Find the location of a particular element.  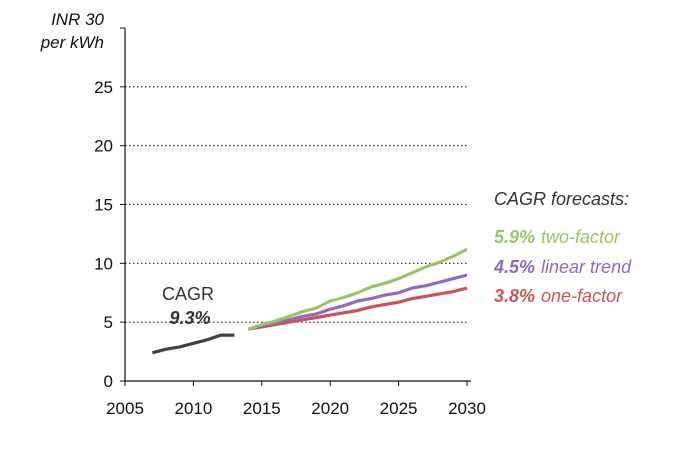

y-tick-label: 20 is located at coordinates (103, 146).